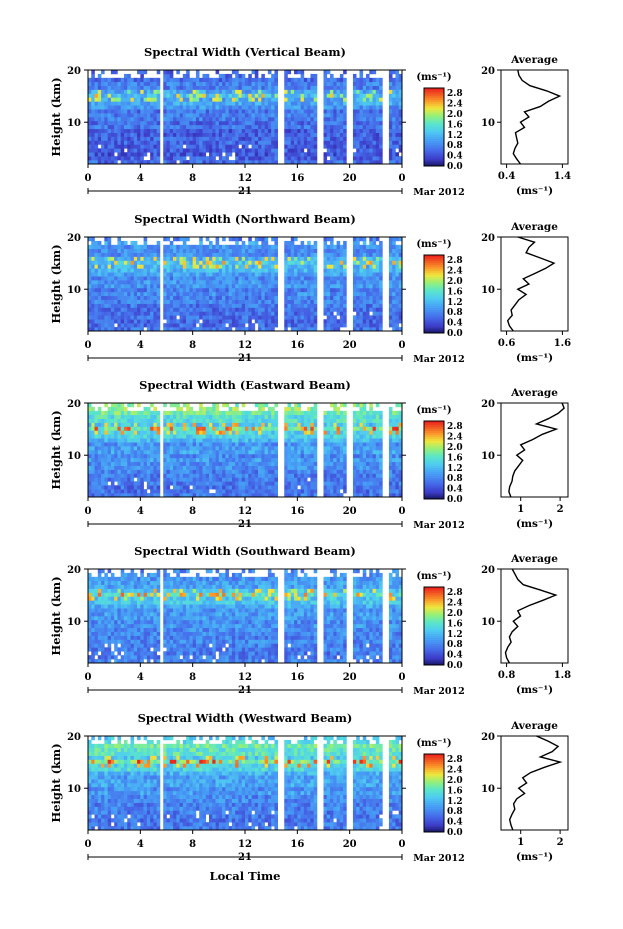 This screenshot has width=623, height=929. I want to click on colorbar-unit: (ms⁻¹), so click(433, 244).